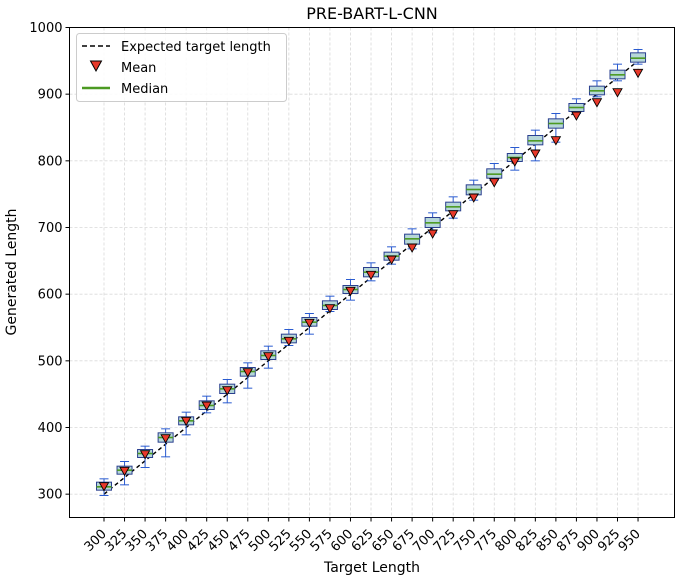  I want to click on legend-expected-label: Expected target length, so click(196, 47).